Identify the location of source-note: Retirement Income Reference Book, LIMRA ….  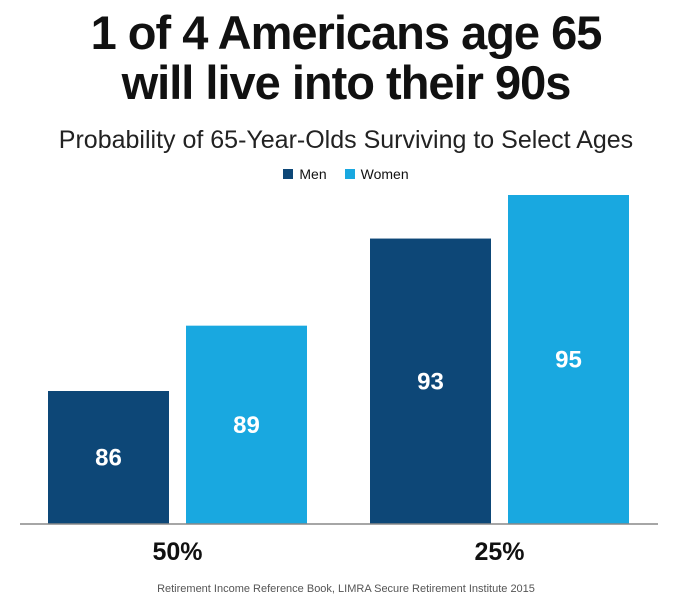
(346, 589).